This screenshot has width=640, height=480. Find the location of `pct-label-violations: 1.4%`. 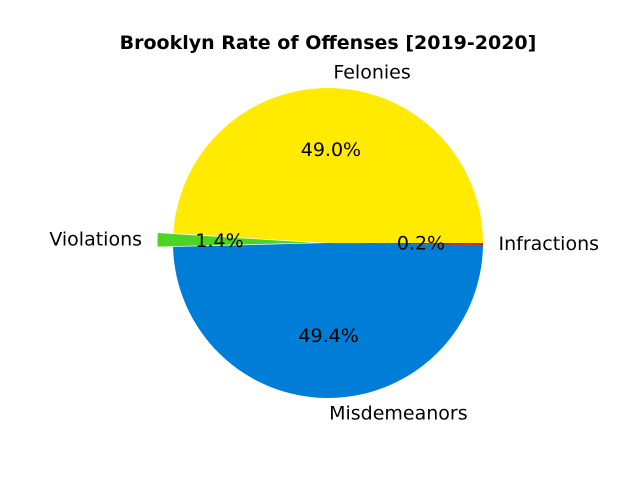

pct-label-violations: 1.4% is located at coordinates (219, 241).